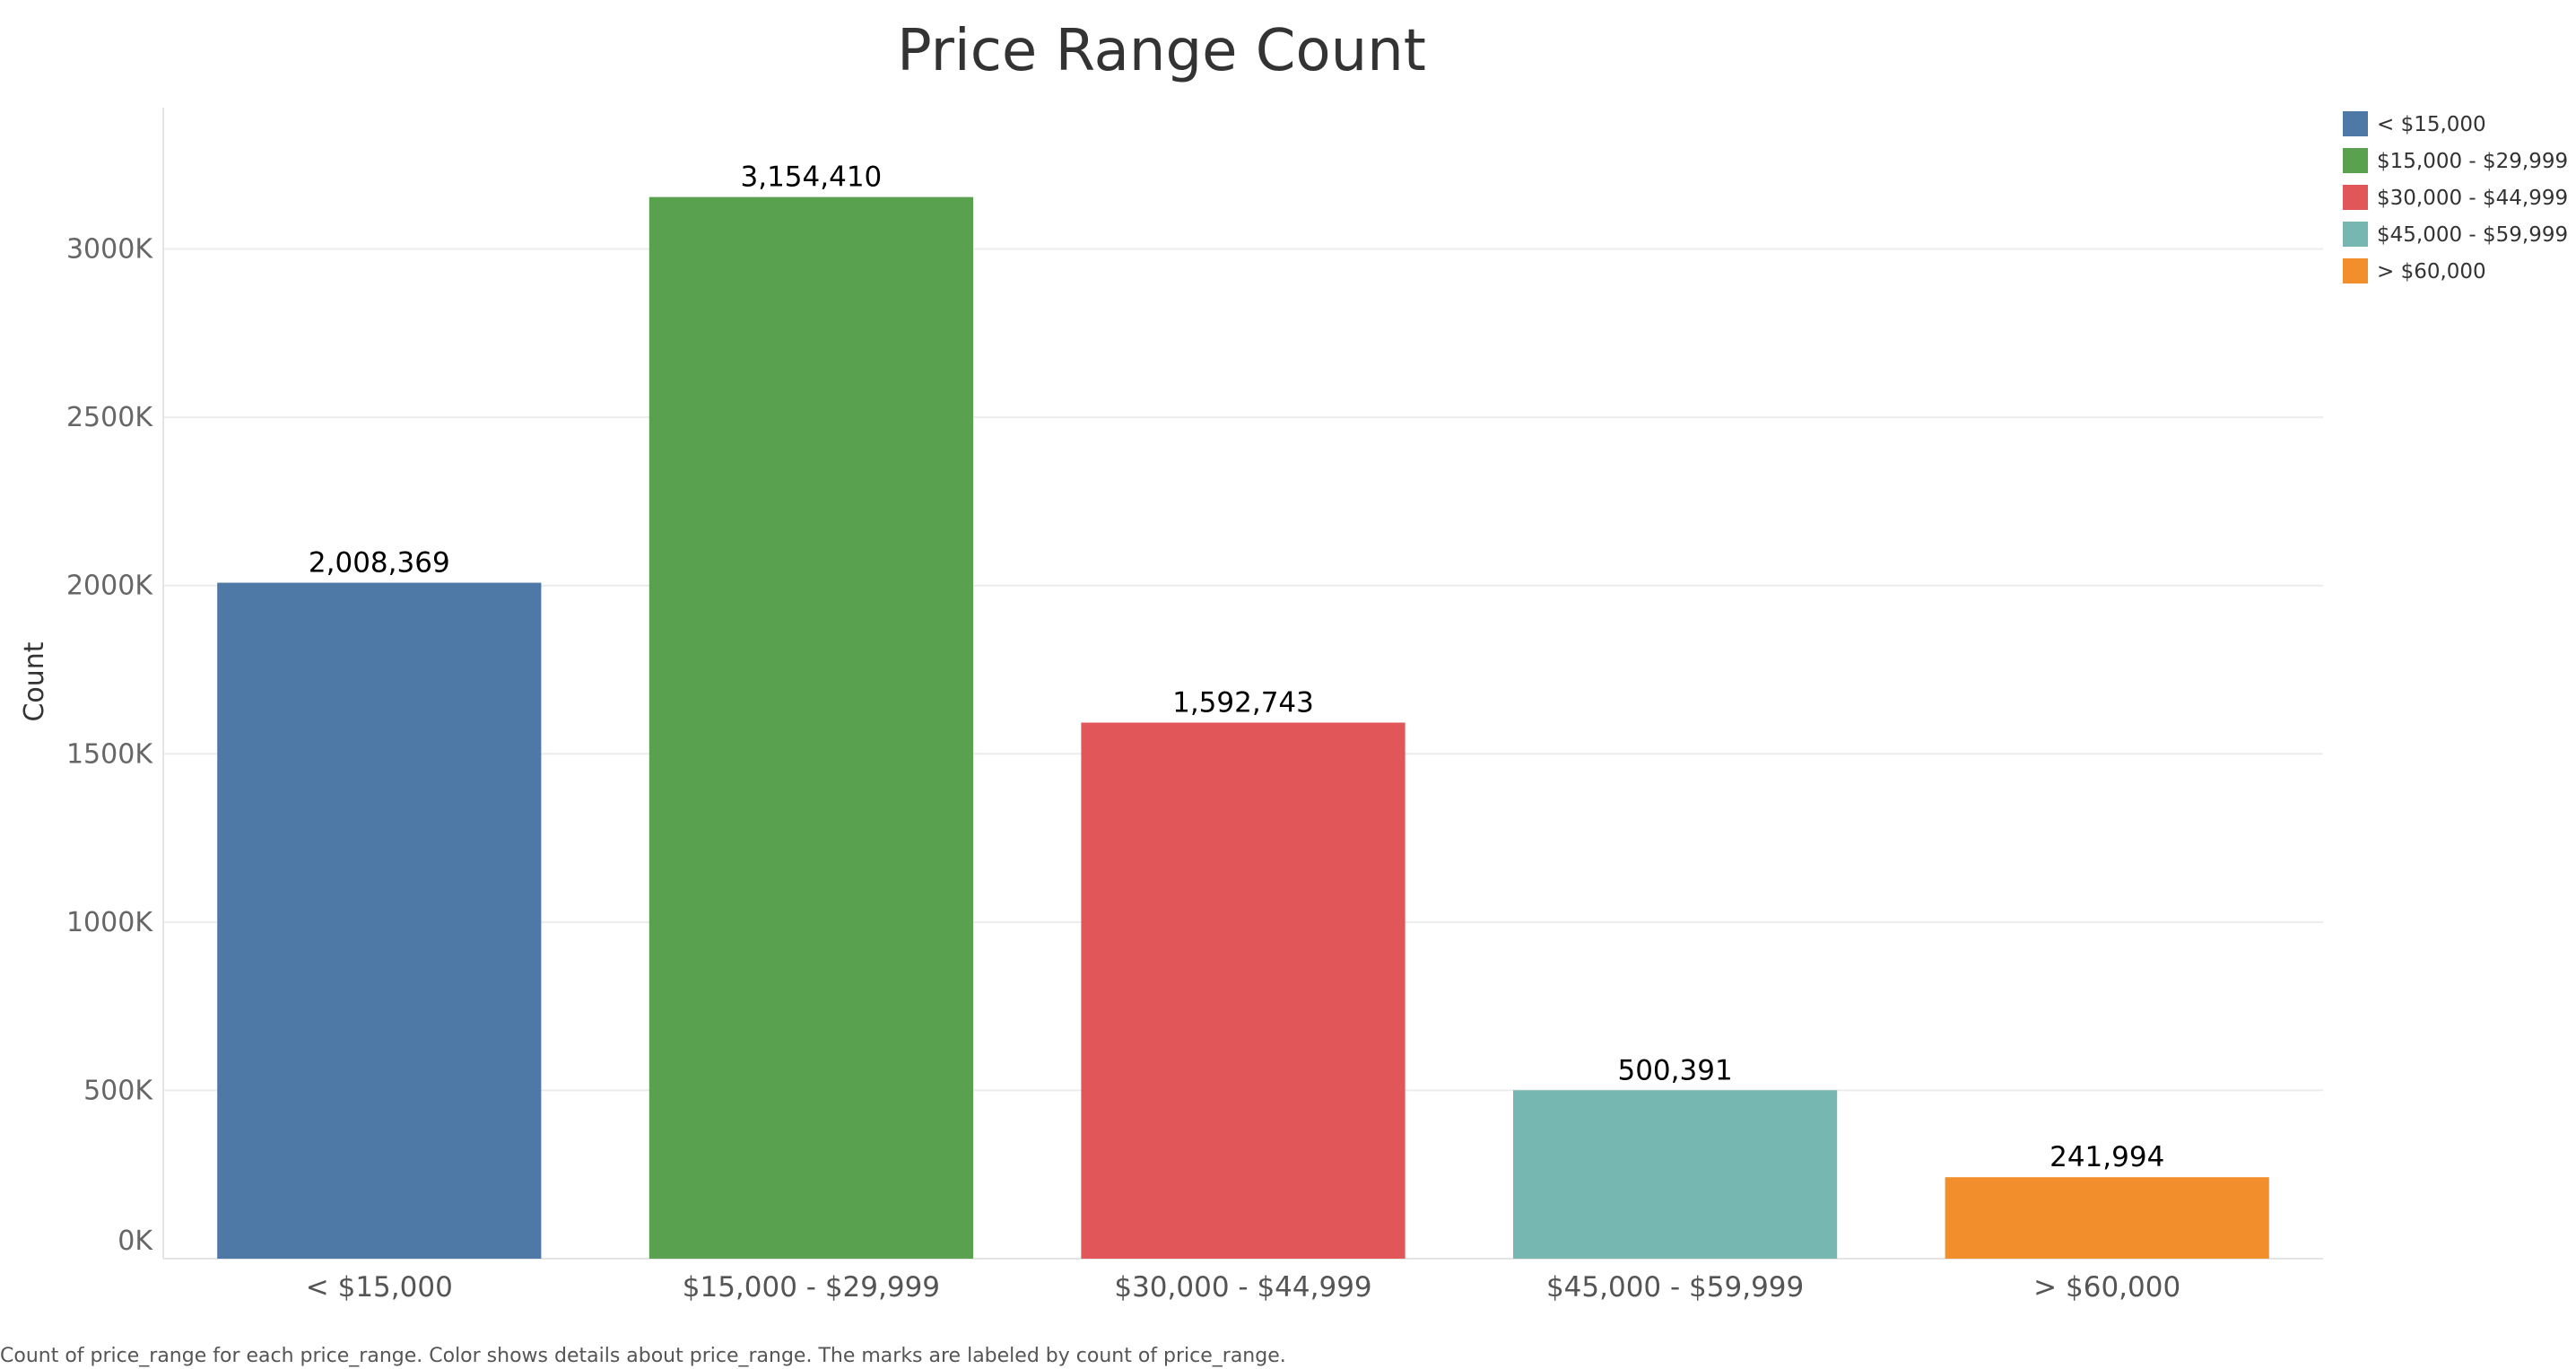 The width and height of the screenshot is (2576, 1369). What do you see at coordinates (811, 1287) in the screenshot?
I see `x-tick-label: $15,000 - $29,999` at bounding box center [811, 1287].